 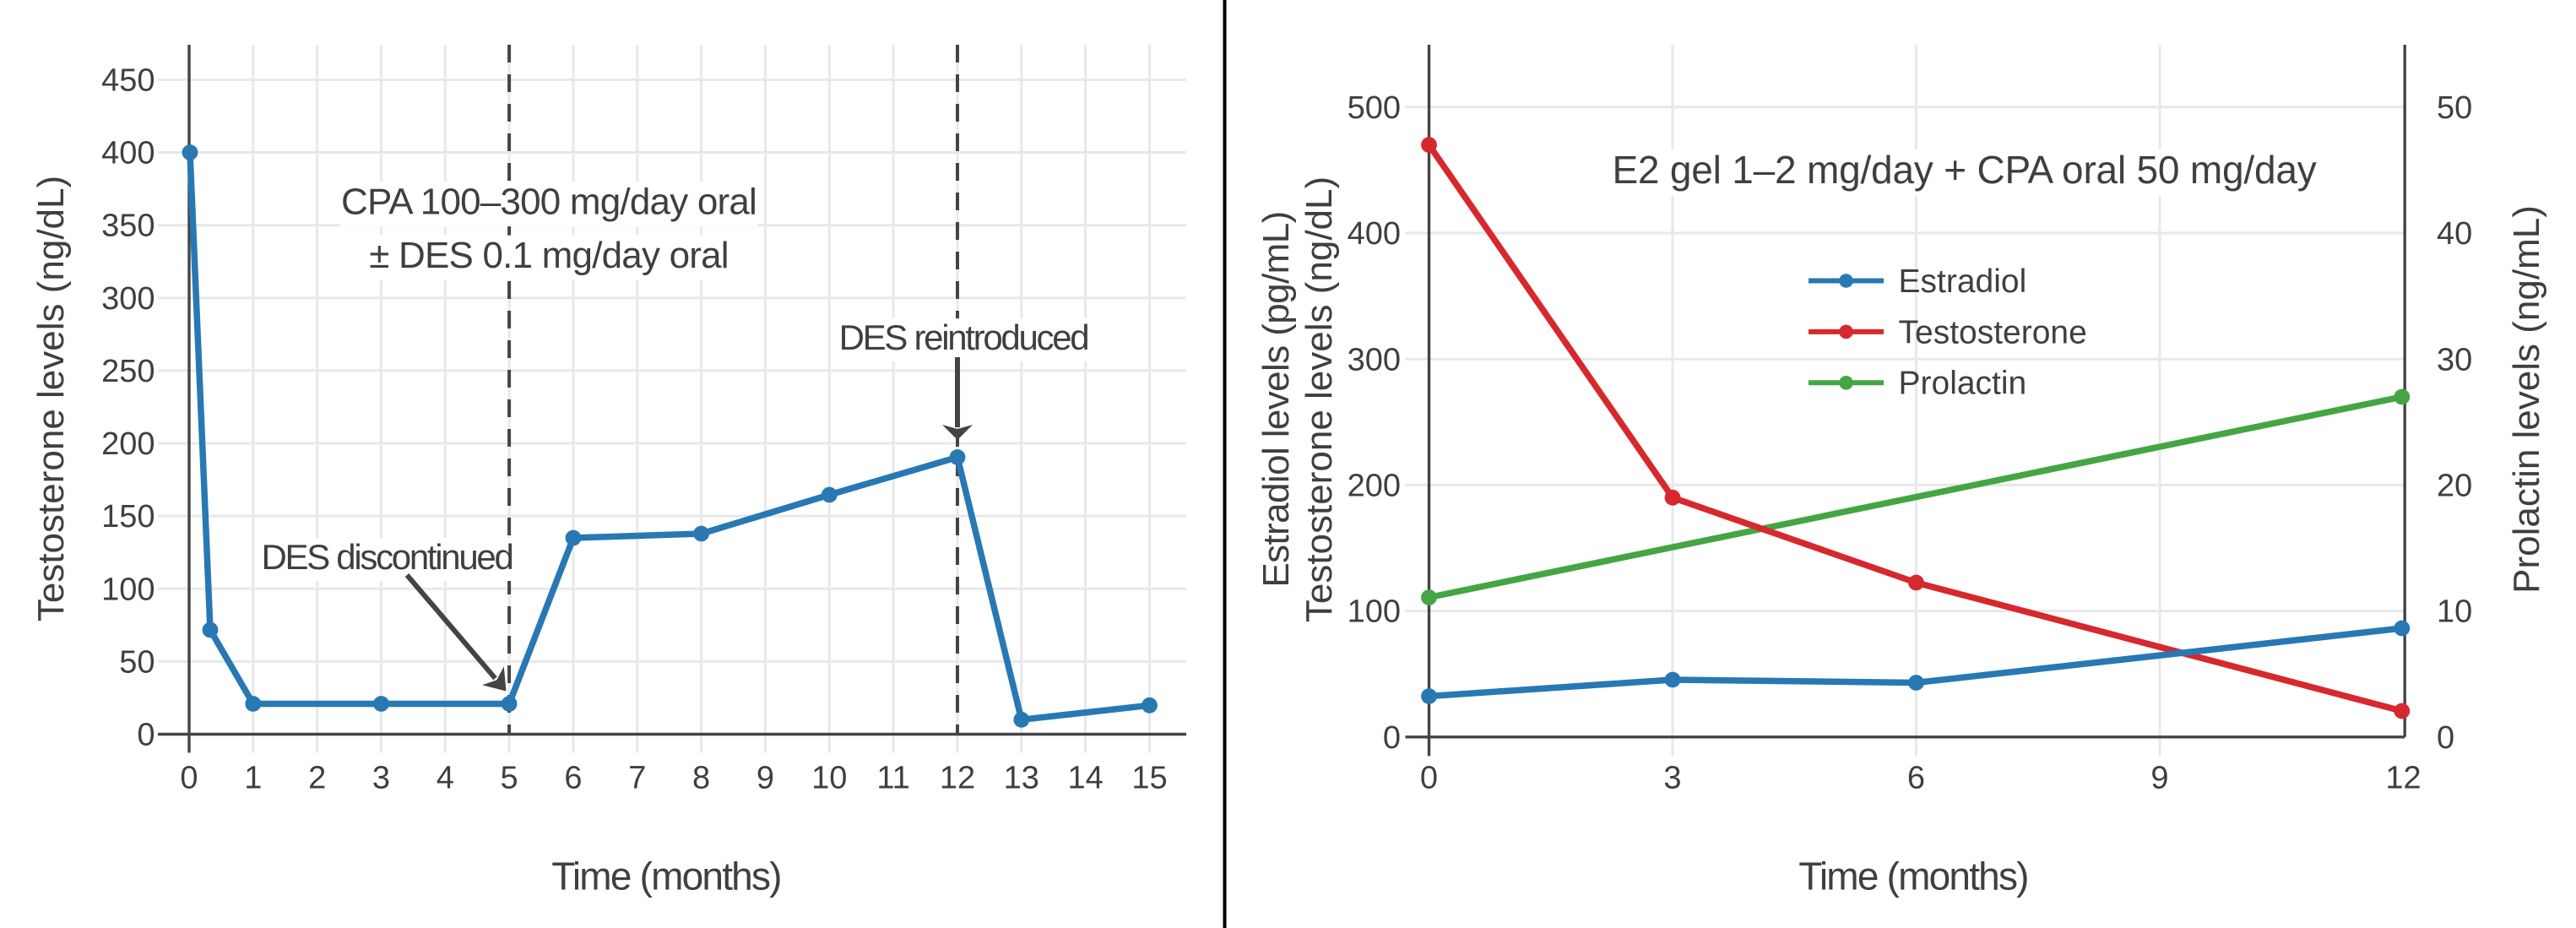 I want to click on svg-text: 1, so click(x=253, y=778).